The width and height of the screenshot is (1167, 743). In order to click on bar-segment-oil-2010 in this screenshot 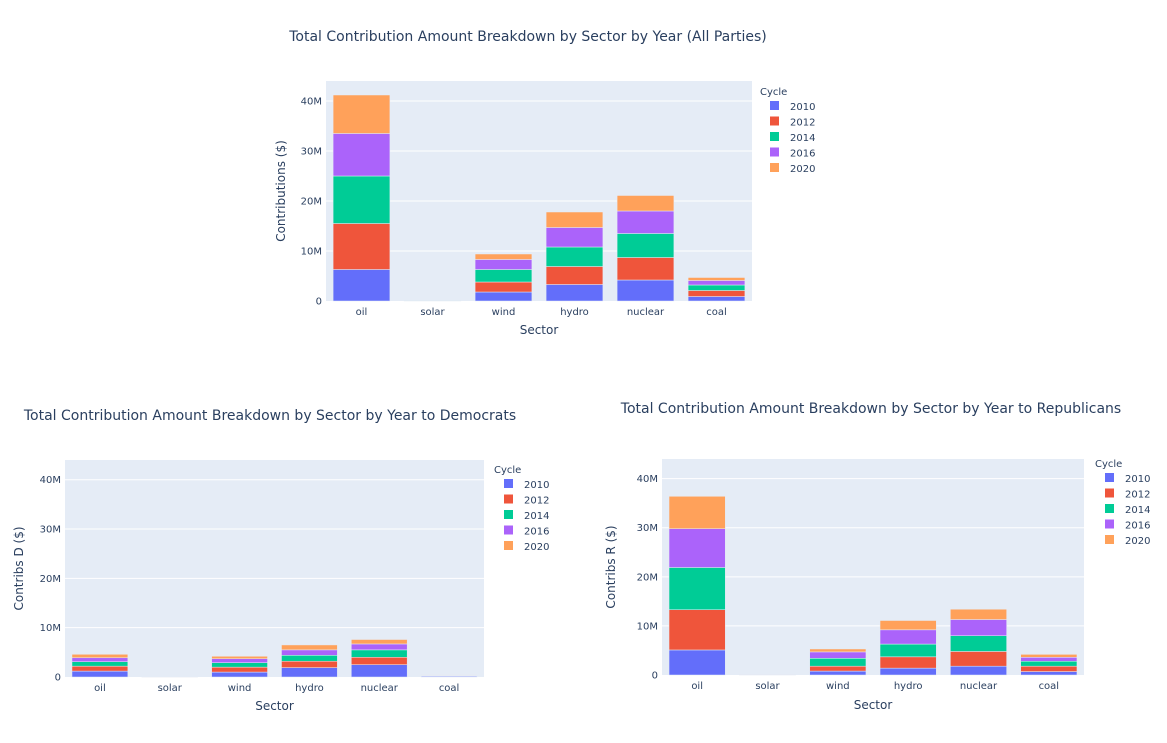, I will do `click(100, 674)`.